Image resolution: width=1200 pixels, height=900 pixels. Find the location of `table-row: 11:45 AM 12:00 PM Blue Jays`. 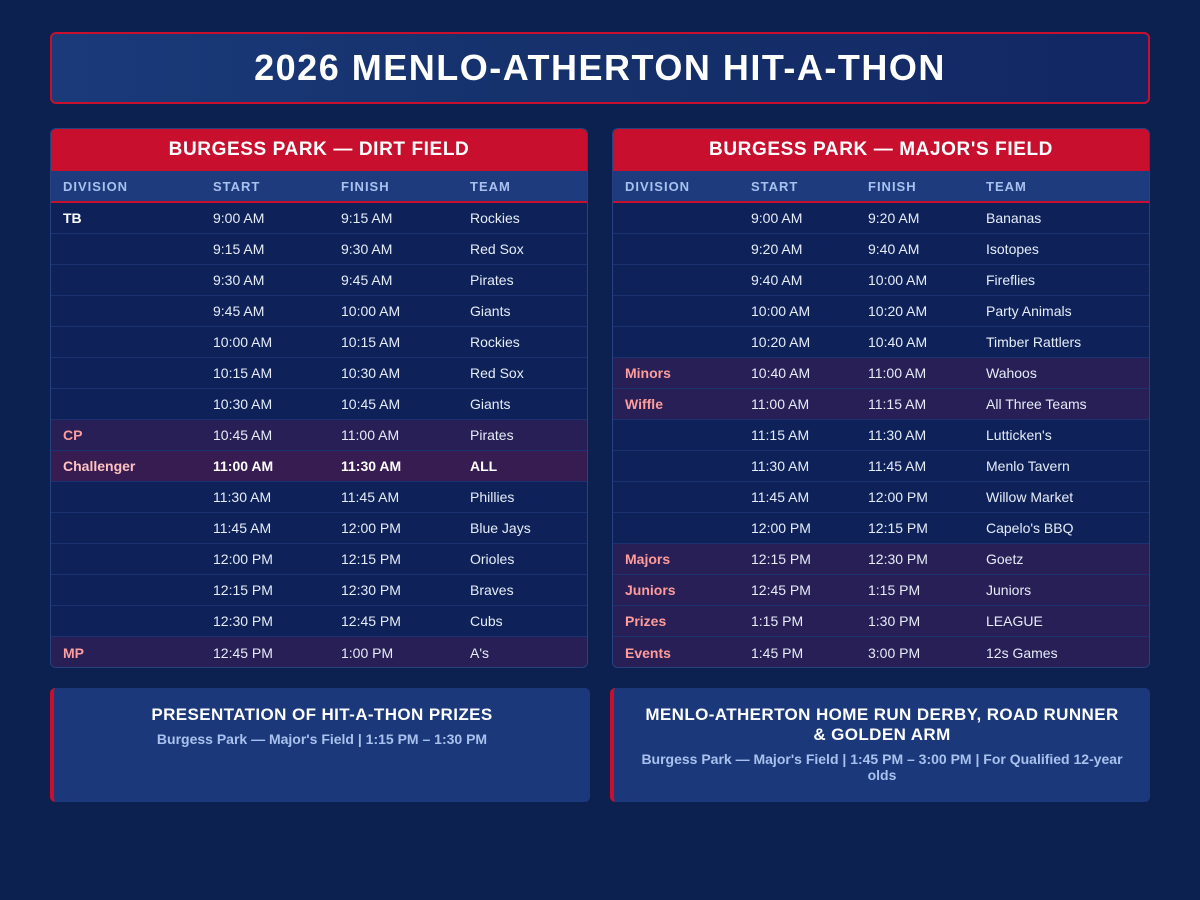

table-row: 11:45 AM 12:00 PM Blue Jays is located at coordinates (319, 528).